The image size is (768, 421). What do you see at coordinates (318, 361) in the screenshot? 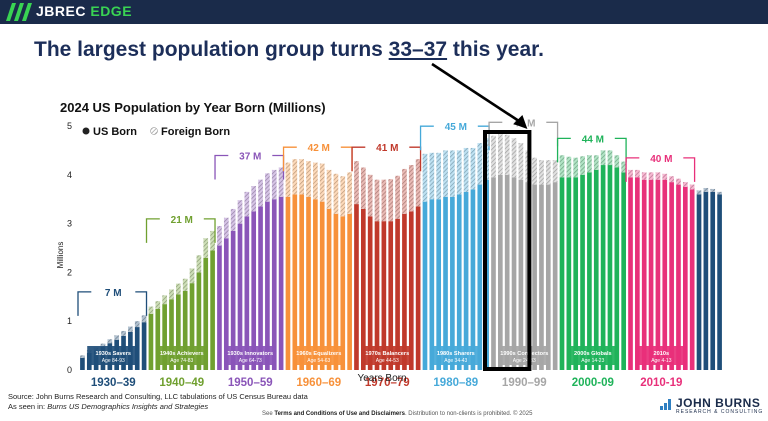
I see `generation-age: Age 54-63` at bounding box center [318, 361].